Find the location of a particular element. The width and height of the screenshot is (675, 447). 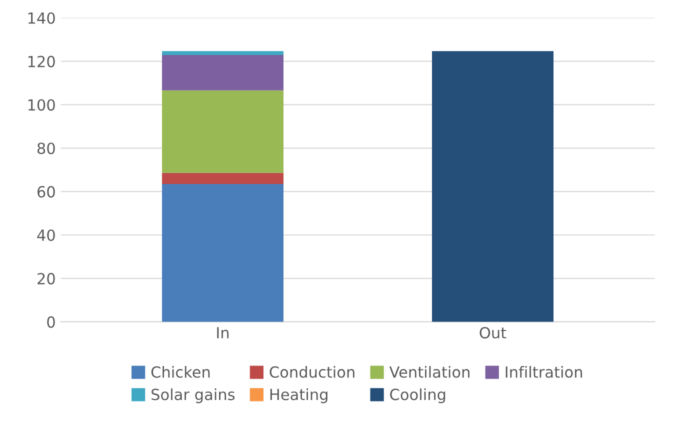

legend-label: Conduction is located at coordinates (312, 372).